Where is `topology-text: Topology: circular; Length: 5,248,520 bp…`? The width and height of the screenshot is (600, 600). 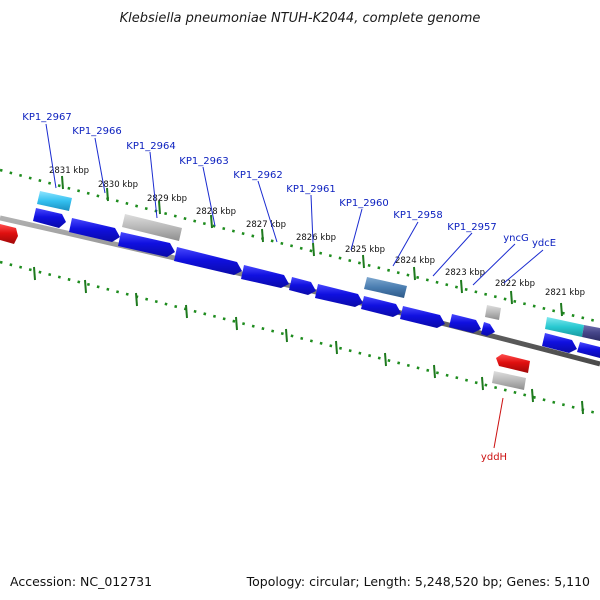
topology-text: Topology: circular; Length: 5,248,520 bp… is located at coordinates (418, 581).